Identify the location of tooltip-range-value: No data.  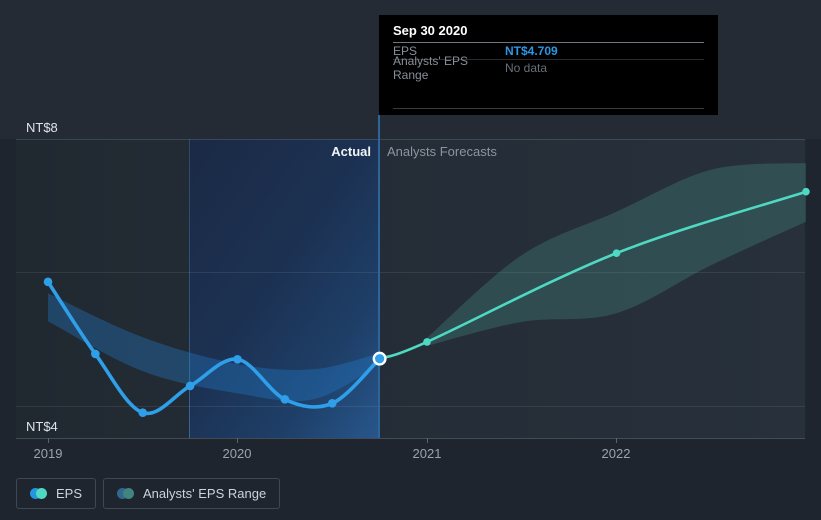
(526, 68).